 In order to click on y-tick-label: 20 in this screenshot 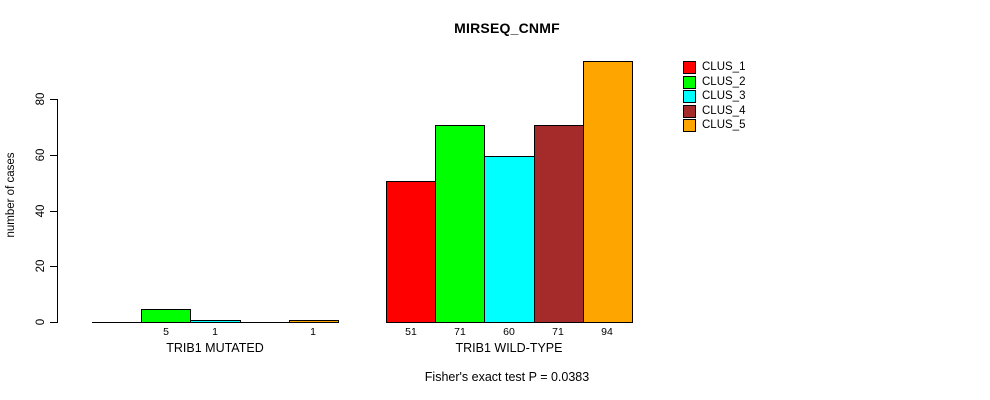, I will do `click(41, 266)`.